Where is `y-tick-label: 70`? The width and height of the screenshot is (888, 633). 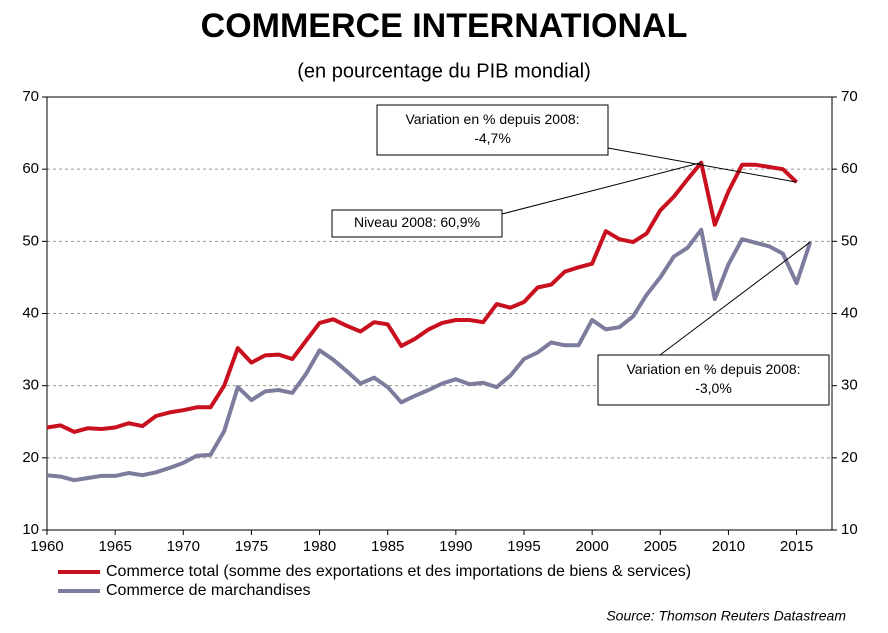
y-tick-label: 70 is located at coordinates (30, 96).